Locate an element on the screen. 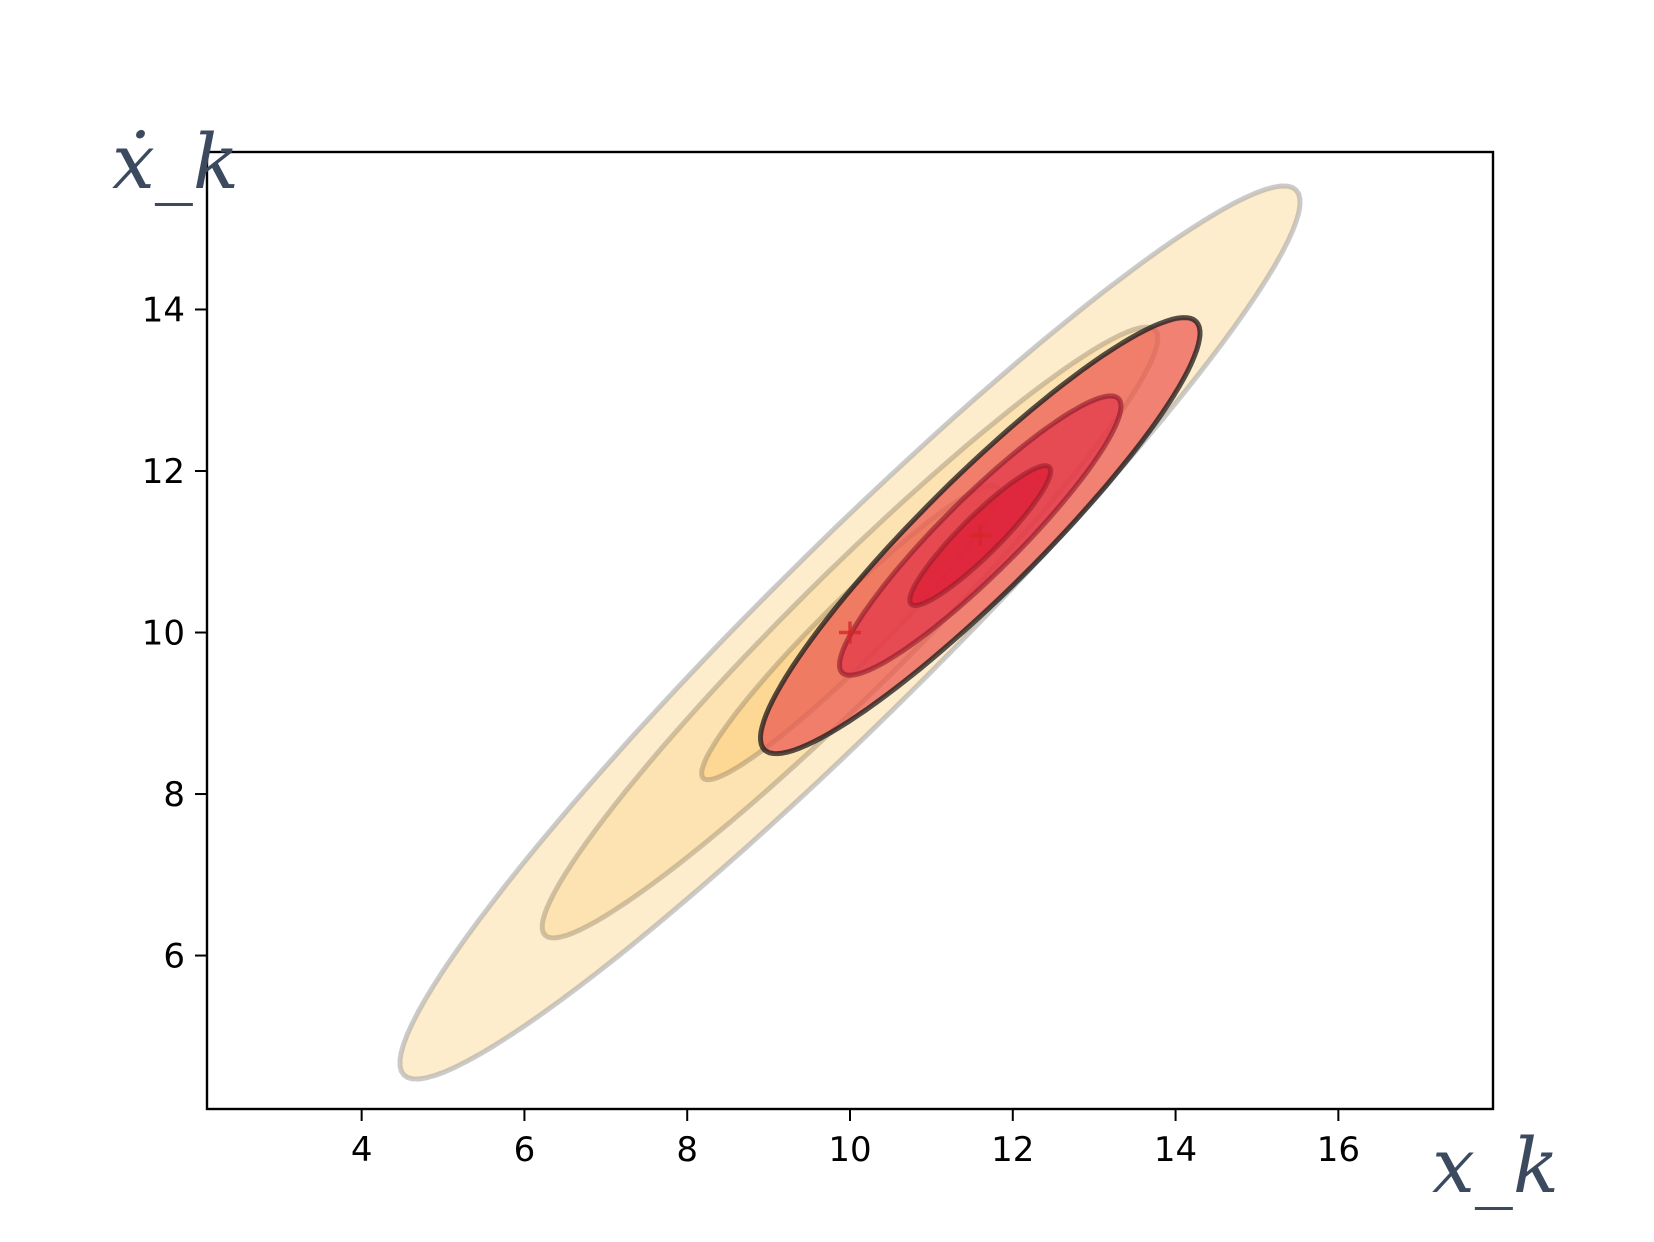 The height and width of the screenshot is (1242, 1654). y-tick-label: 14 is located at coordinates (163, 310).